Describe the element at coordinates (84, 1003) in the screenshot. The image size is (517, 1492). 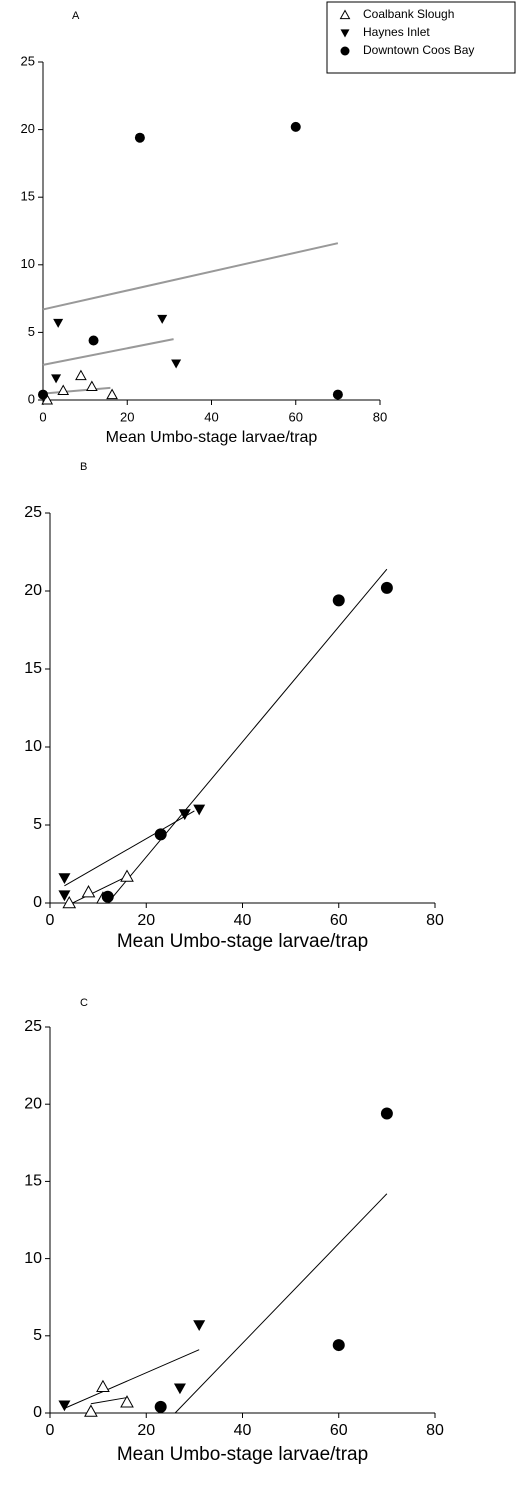
I see `panel-label: C` at that location.